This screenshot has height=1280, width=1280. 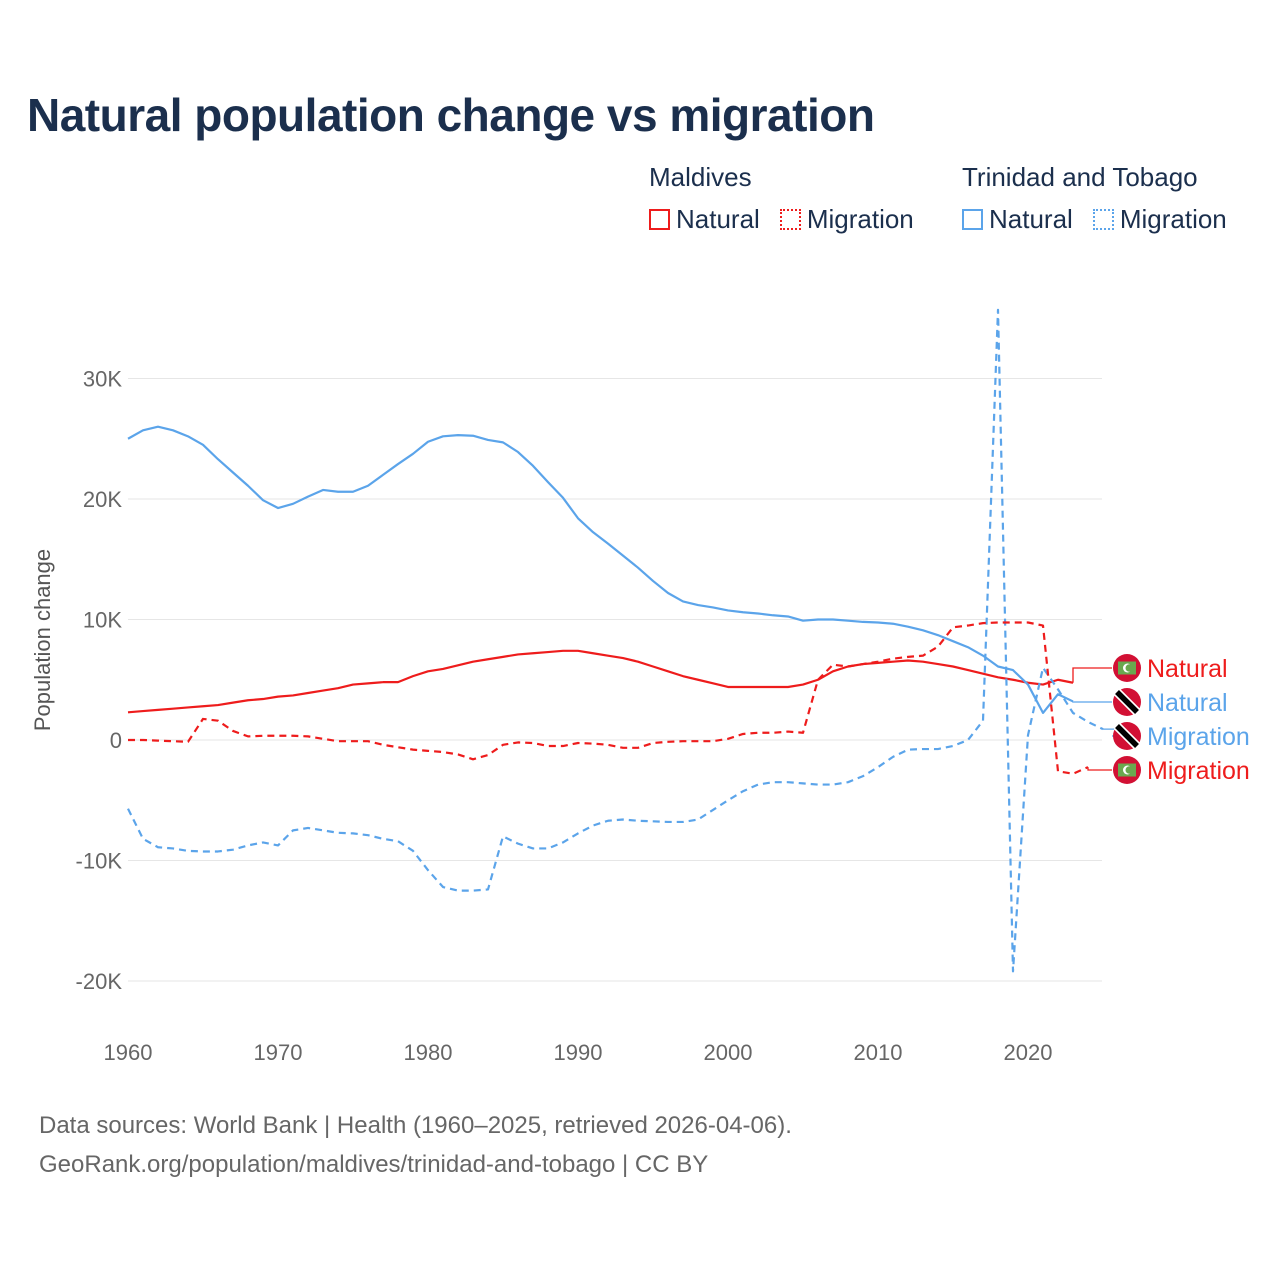 What do you see at coordinates (1080, 177) in the screenshot?
I see `legend-group-label: Trinidad and Tobago` at bounding box center [1080, 177].